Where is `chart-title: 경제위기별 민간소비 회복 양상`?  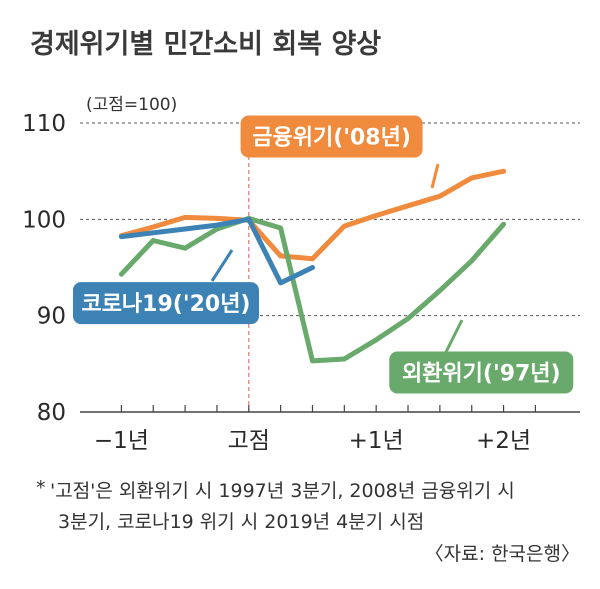
chart-title: 경제위기별 민간소비 회복 양상 is located at coordinates (205, 44).